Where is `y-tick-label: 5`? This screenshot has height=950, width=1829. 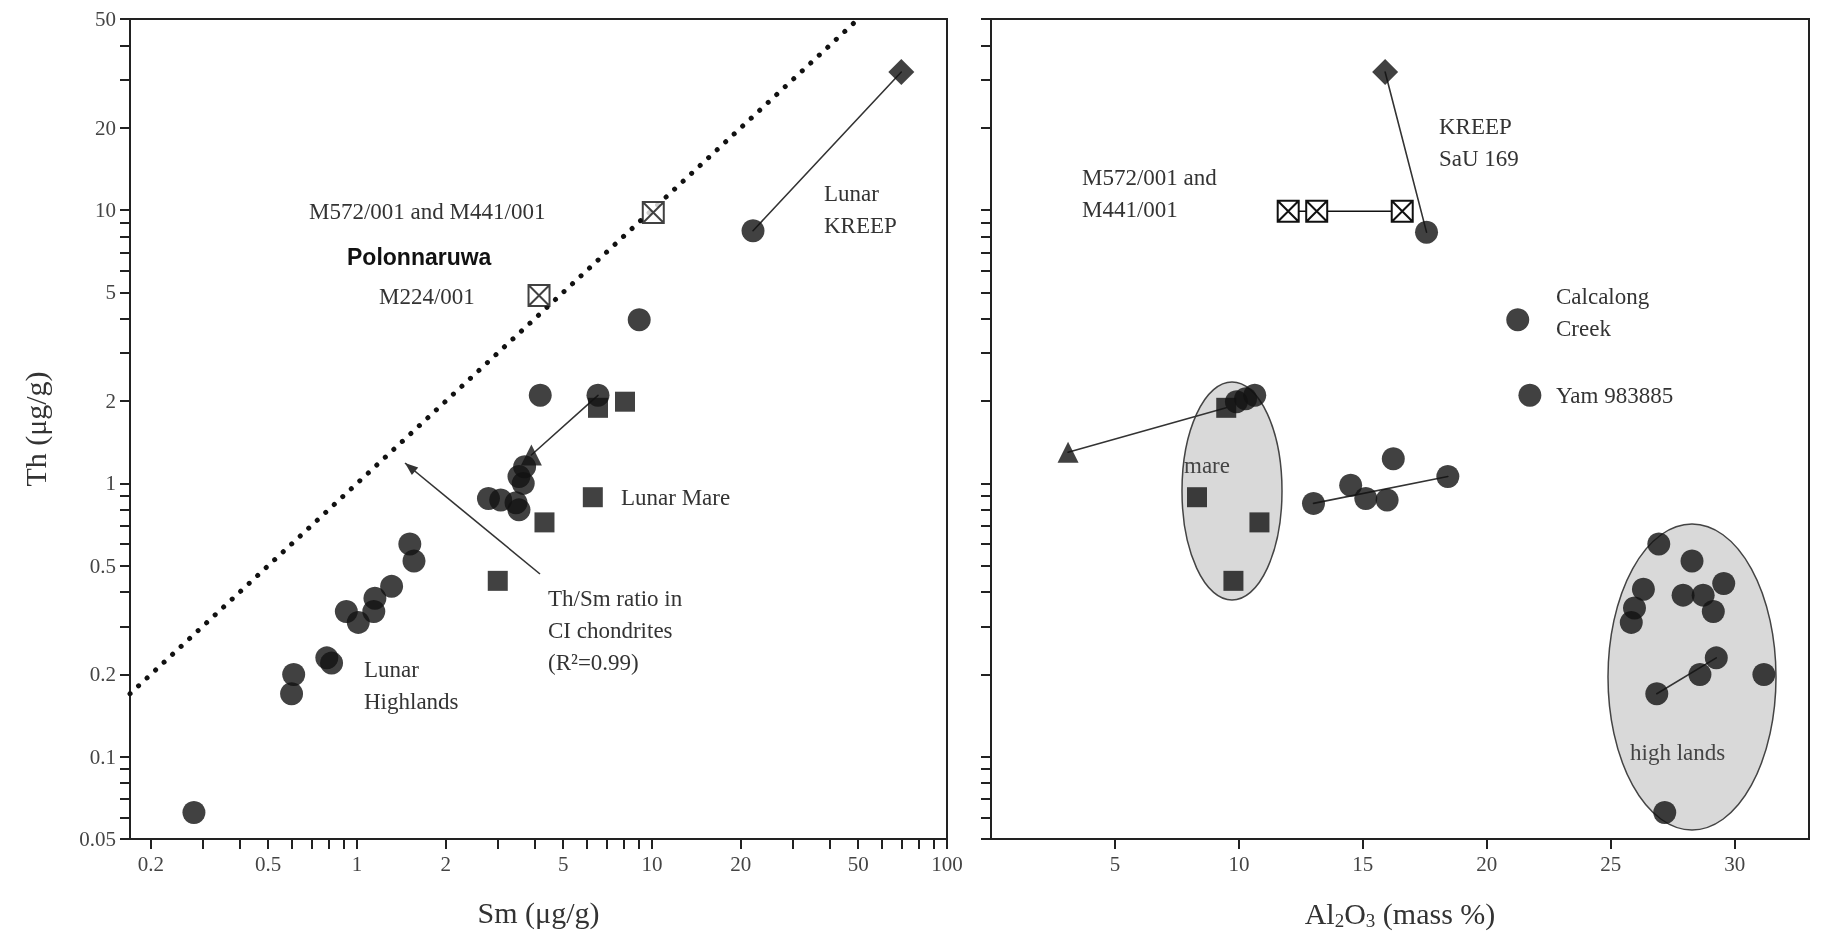 y-tick-label: 5 is located at coordinates (110, 292).